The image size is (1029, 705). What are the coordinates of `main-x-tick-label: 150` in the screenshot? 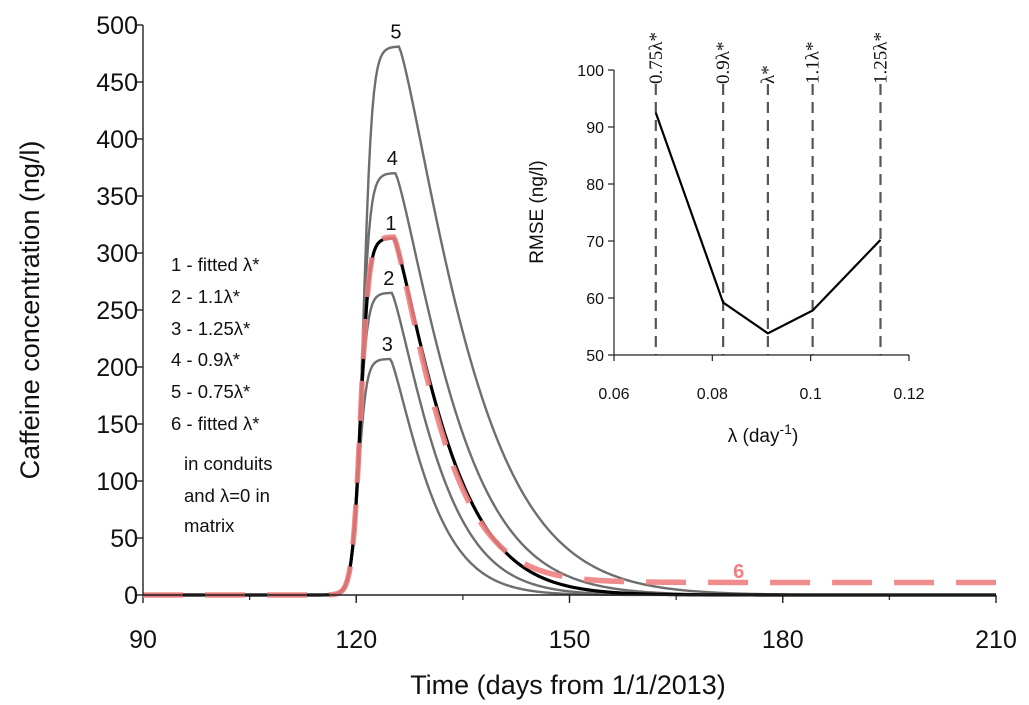 It's located at (570, 640).